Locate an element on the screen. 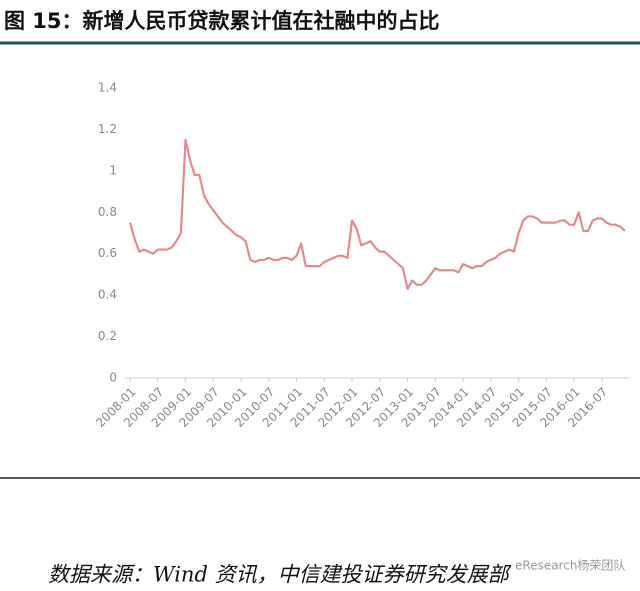 The width and height of the screenshot is (640, 591). y-tick-label: 0.8 is located at coordinates (107, 212).